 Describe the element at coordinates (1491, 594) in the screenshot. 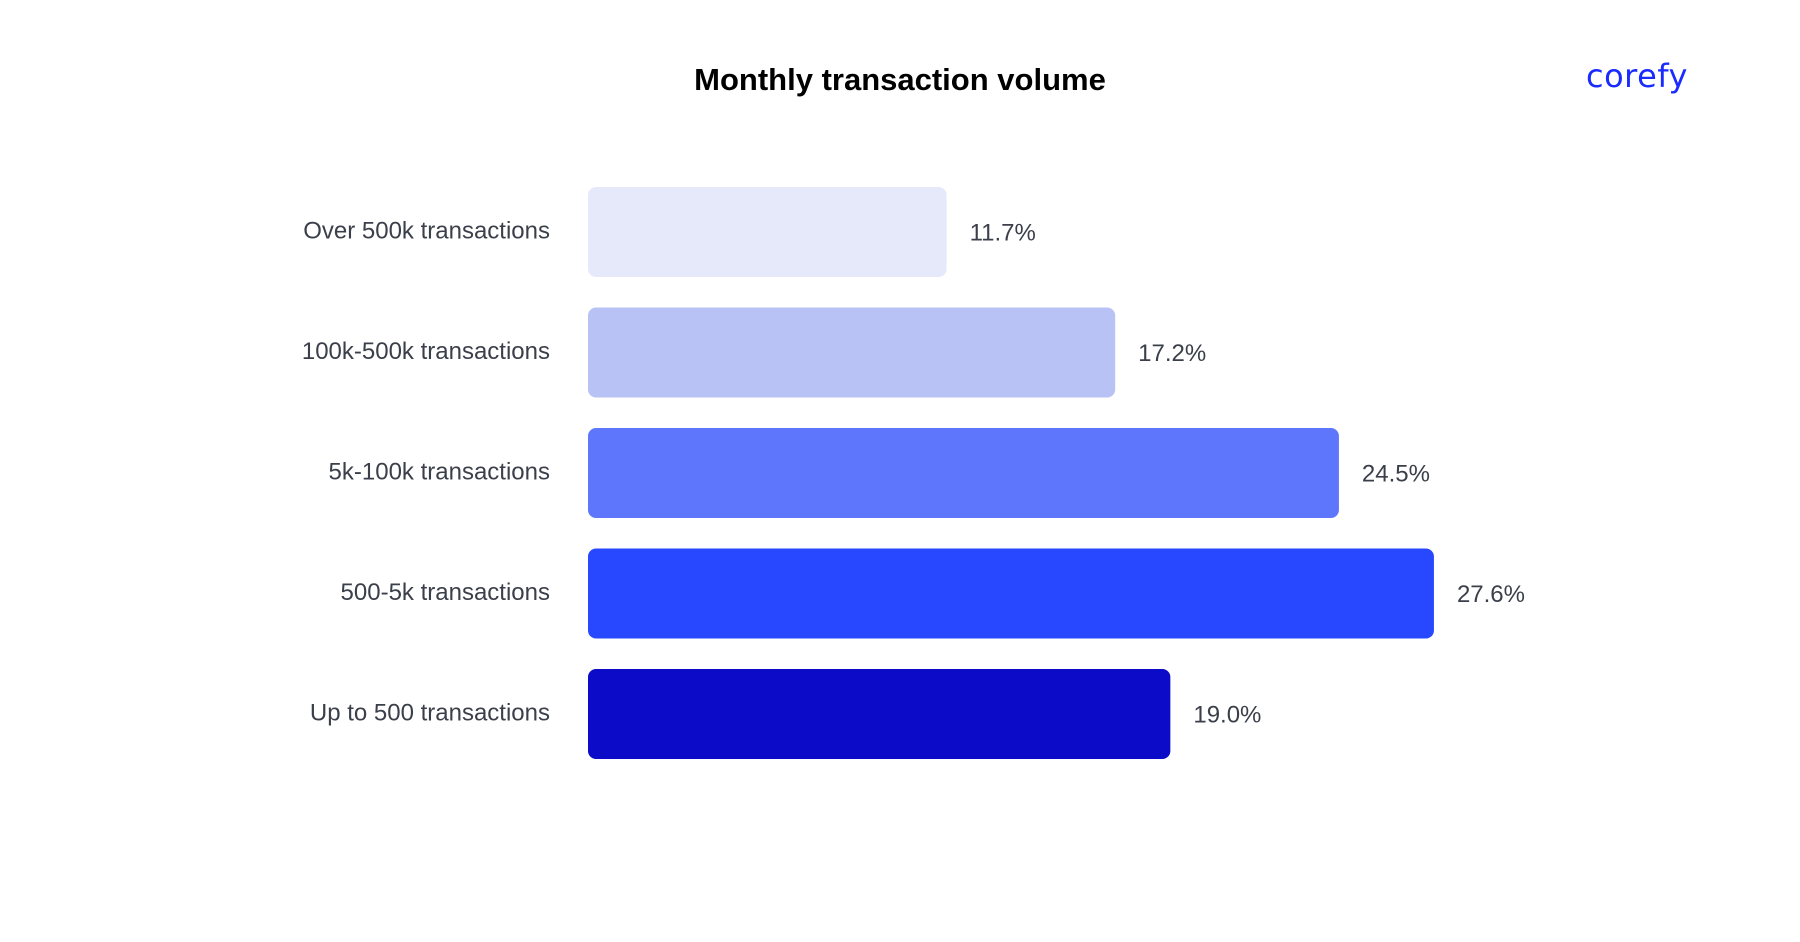

I see `value-label: 27.6%` at that location.